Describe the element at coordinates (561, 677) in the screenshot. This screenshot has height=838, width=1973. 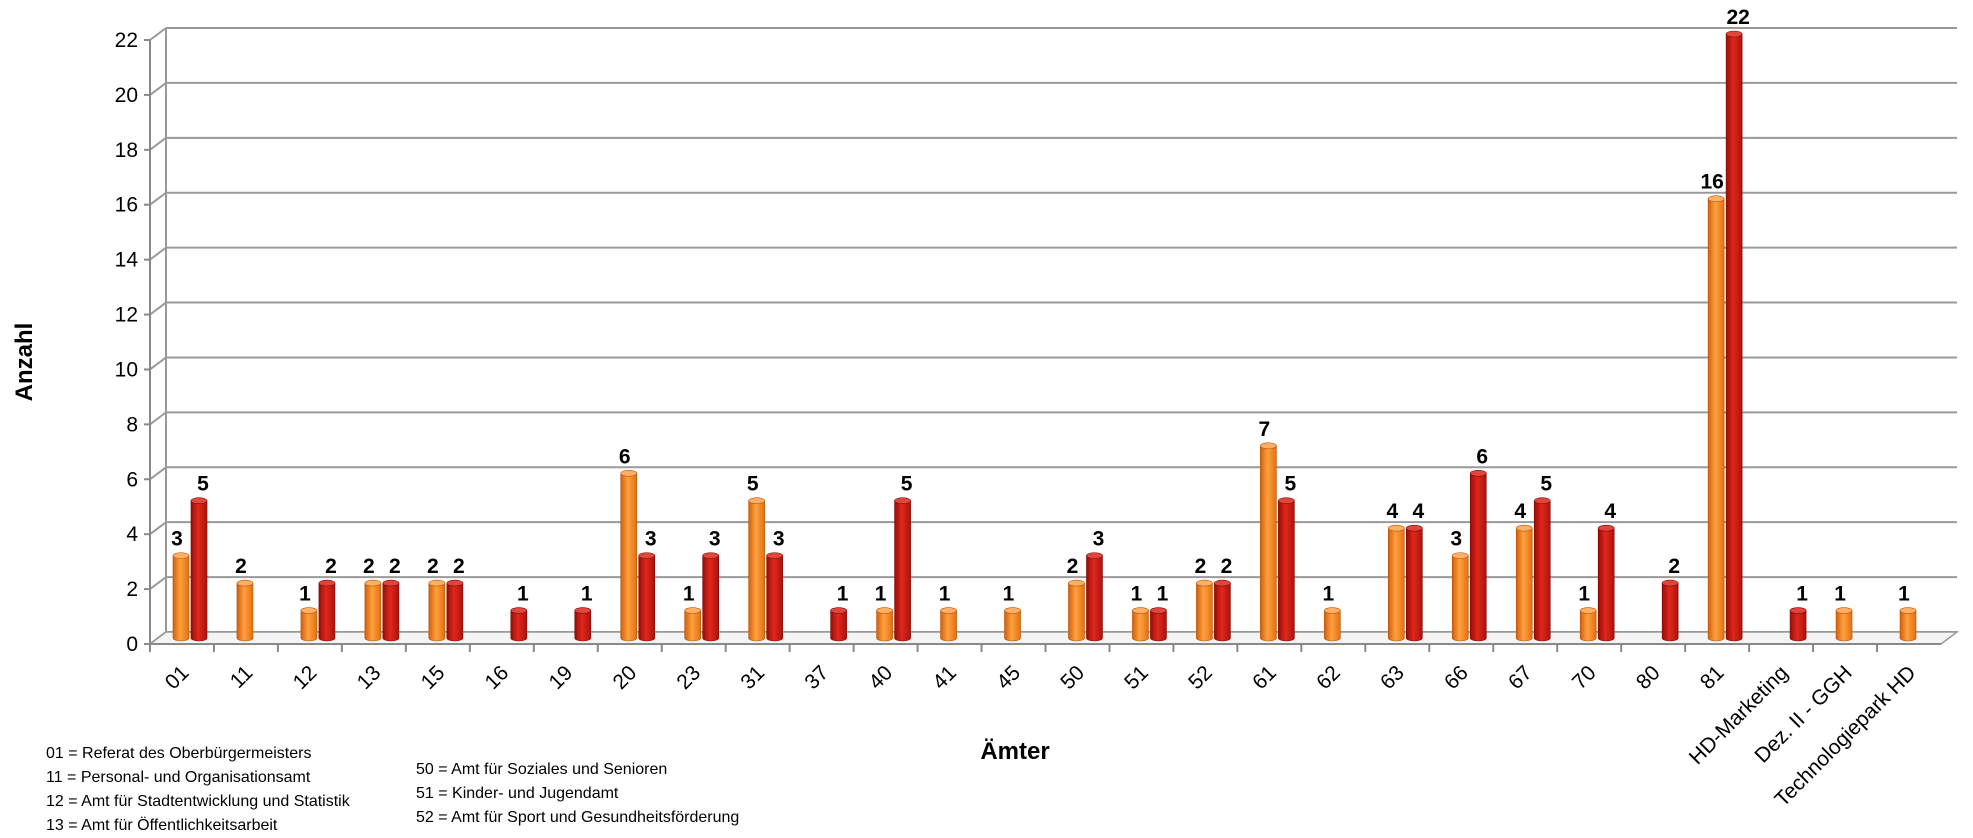
I see `x-tick-label: 19` at that location.